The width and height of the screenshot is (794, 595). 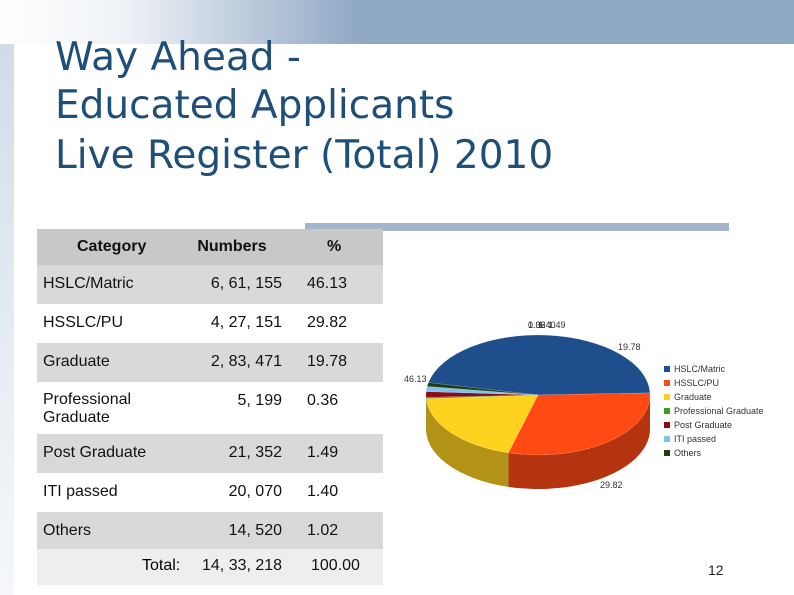 What do you see at coordinates (335, 565) in the screenshot?
I see `total-percent: 100.00` at bounding box center [335, 565].